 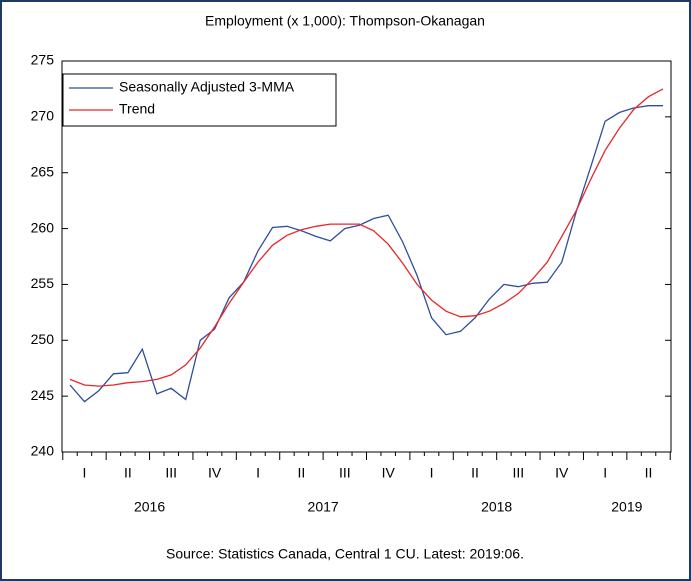 What do you see at coordinates (43, 395) in the screenshot?
I see `y-tick-label: 245` at bounding box center [43, 395].